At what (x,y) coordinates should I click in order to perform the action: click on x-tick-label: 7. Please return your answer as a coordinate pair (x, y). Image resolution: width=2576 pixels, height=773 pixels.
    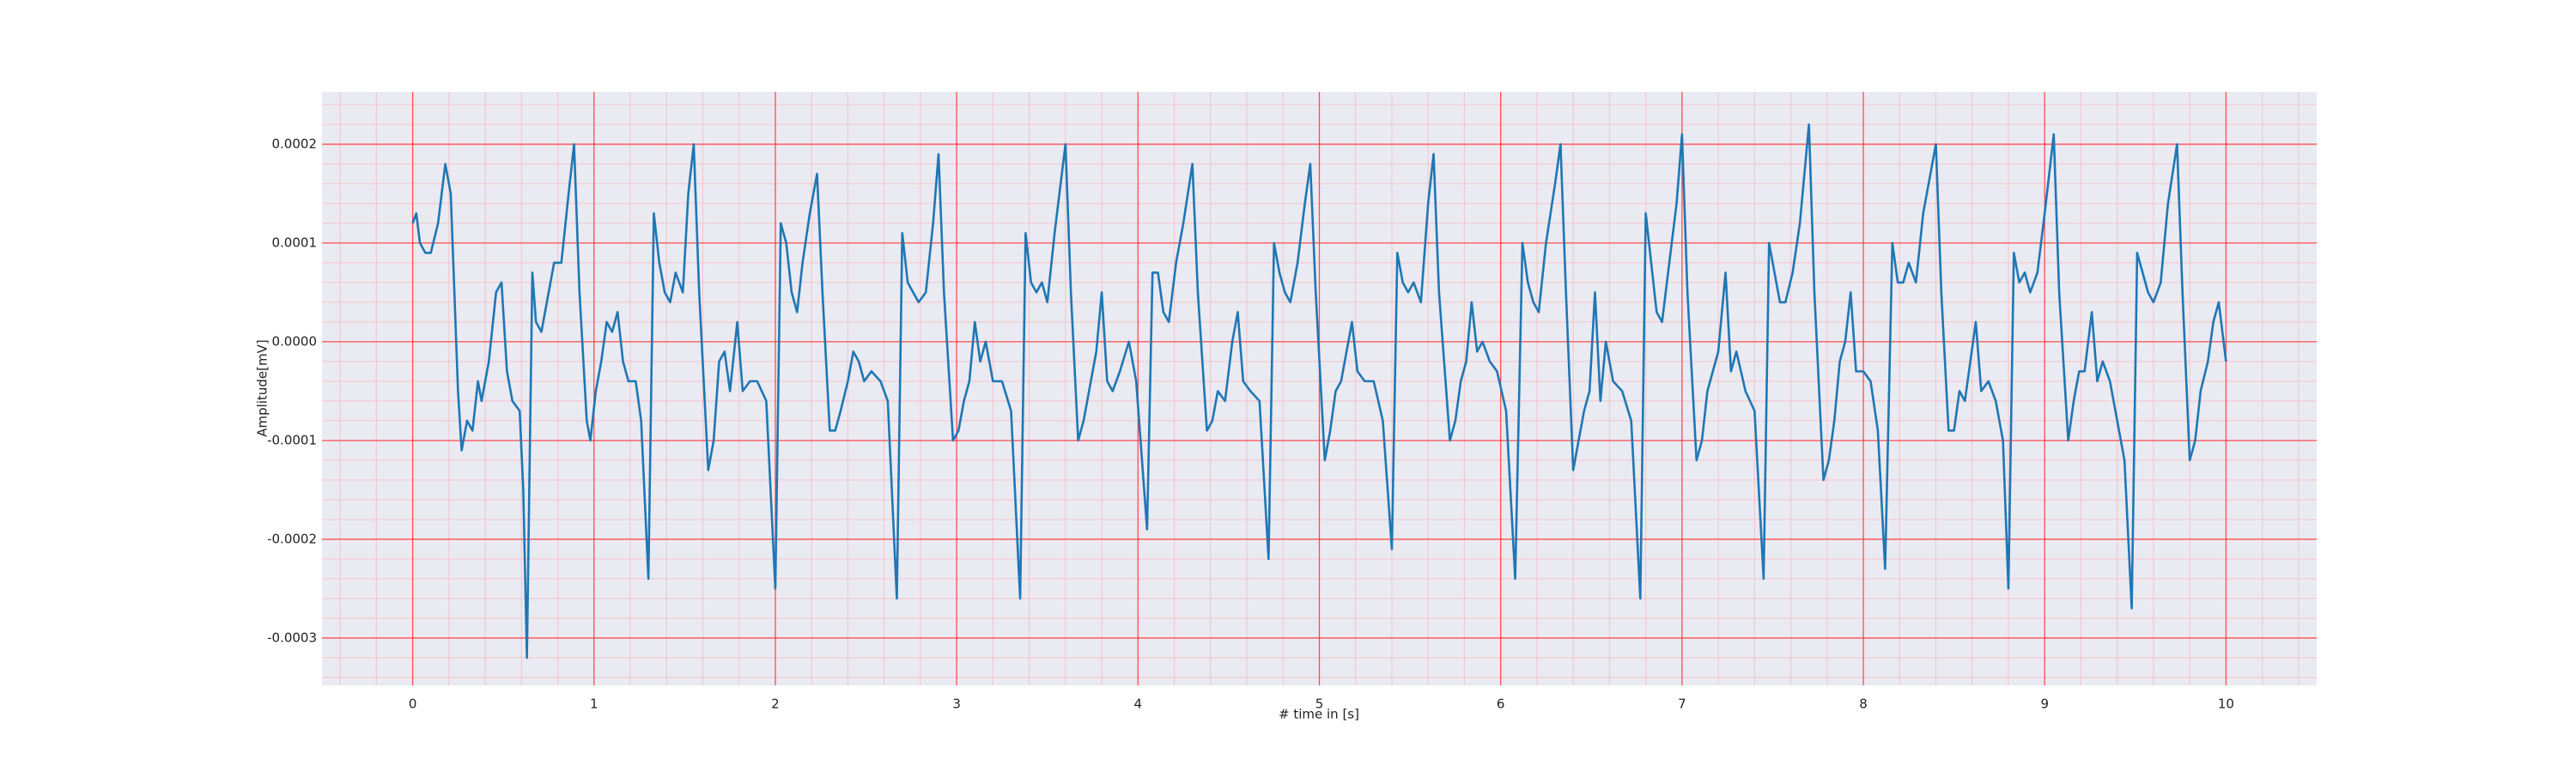
    Looking at the image, I should click on (1682, 704).